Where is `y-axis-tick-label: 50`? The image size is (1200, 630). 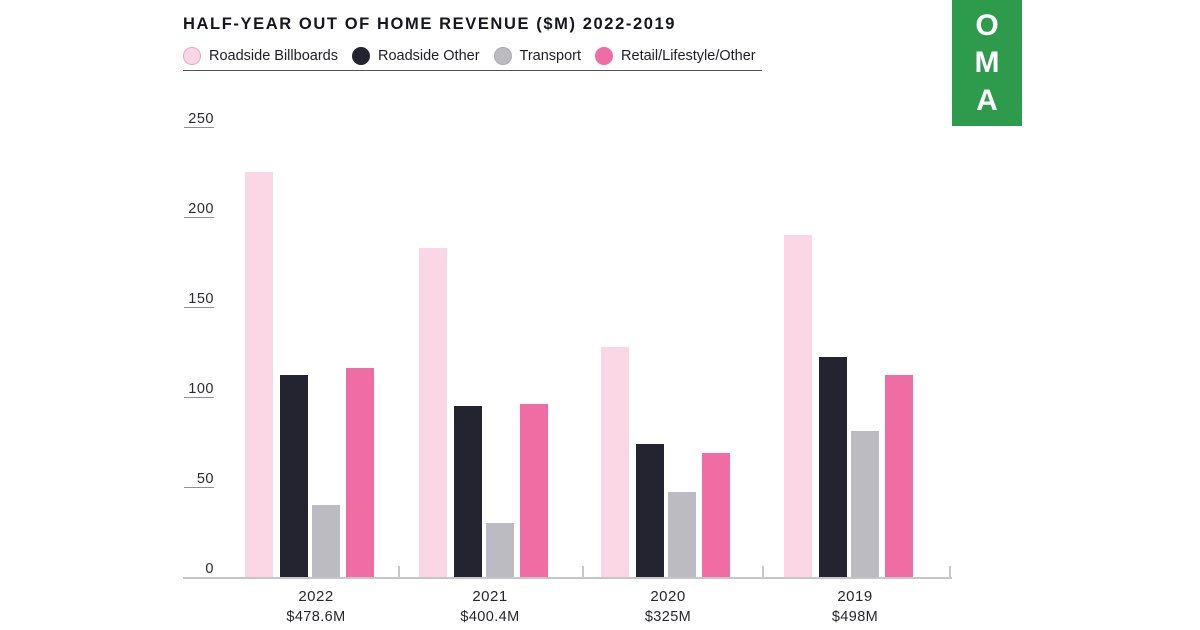
y-axis-tick-label: 50 is located at coordinates (205, 479).